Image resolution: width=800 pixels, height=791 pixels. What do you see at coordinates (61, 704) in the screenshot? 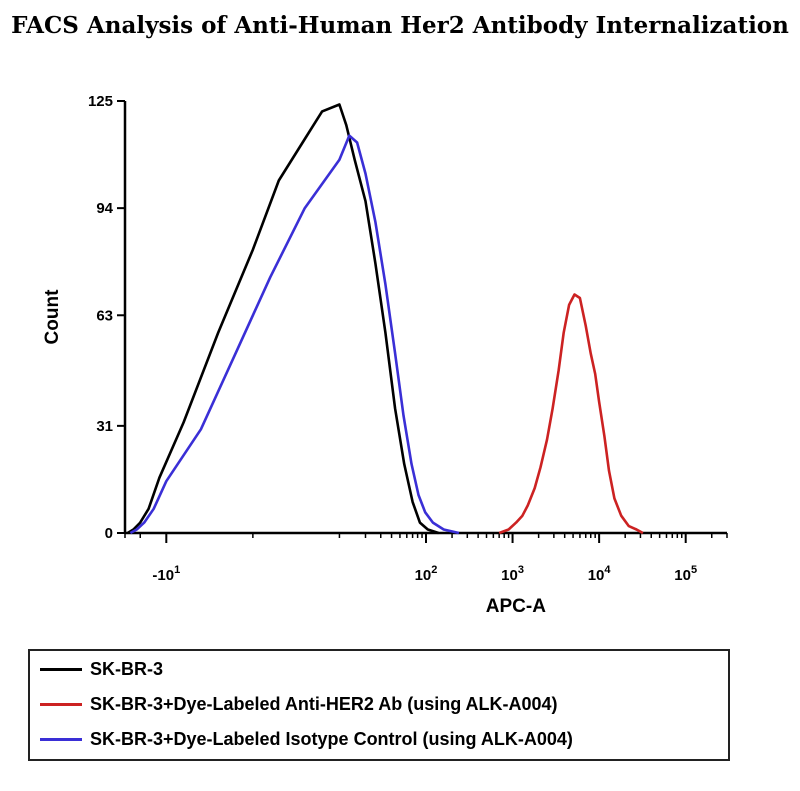
I see `legend-swatch-red` at bounding box center [61, 704].